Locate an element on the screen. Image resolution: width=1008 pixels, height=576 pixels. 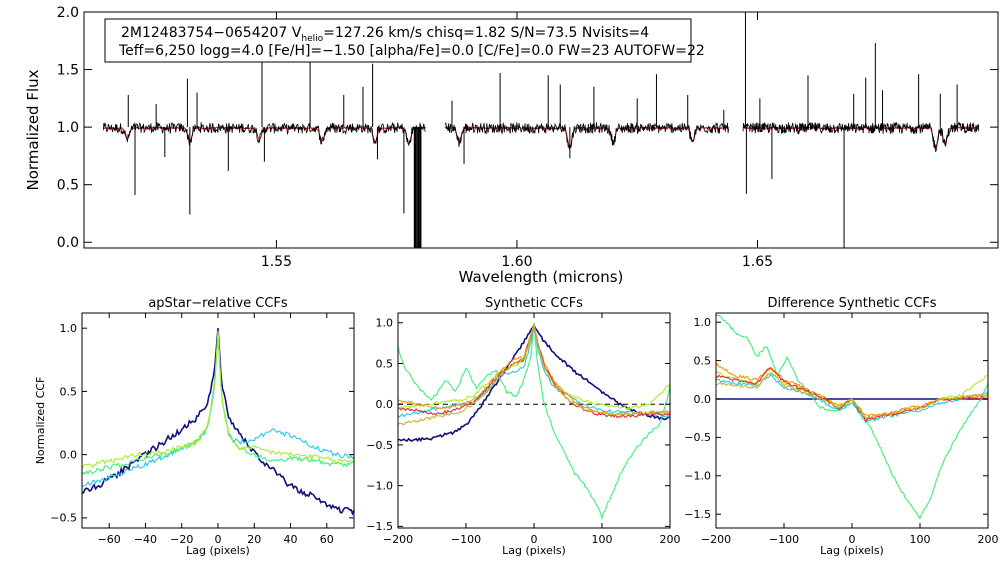
apstar_ccf-xtick-label: −60 is located at coordinates (109, 539).